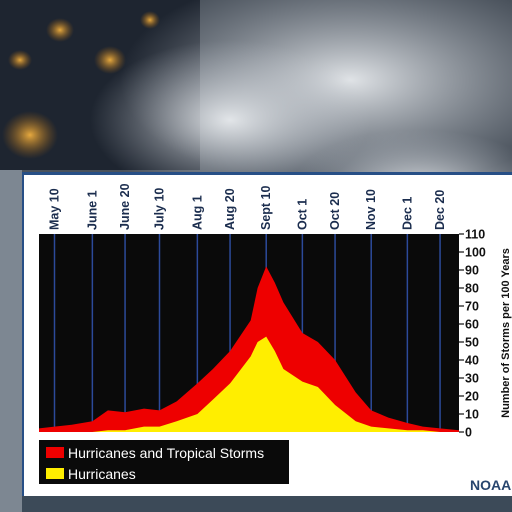 The height and width of the screenshot is (512, 512). Describe the element at coordinates (472, 379) in the screenshot. I see `y-tick-label: 30` at that location.